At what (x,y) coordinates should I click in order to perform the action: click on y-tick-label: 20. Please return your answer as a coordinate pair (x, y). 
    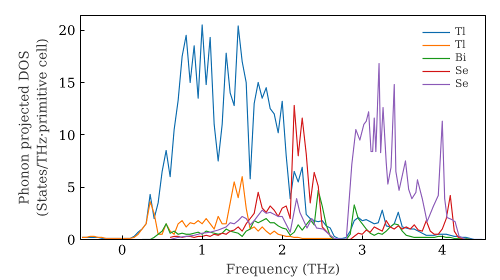
    Looking at the image, I should click on (67, 32).